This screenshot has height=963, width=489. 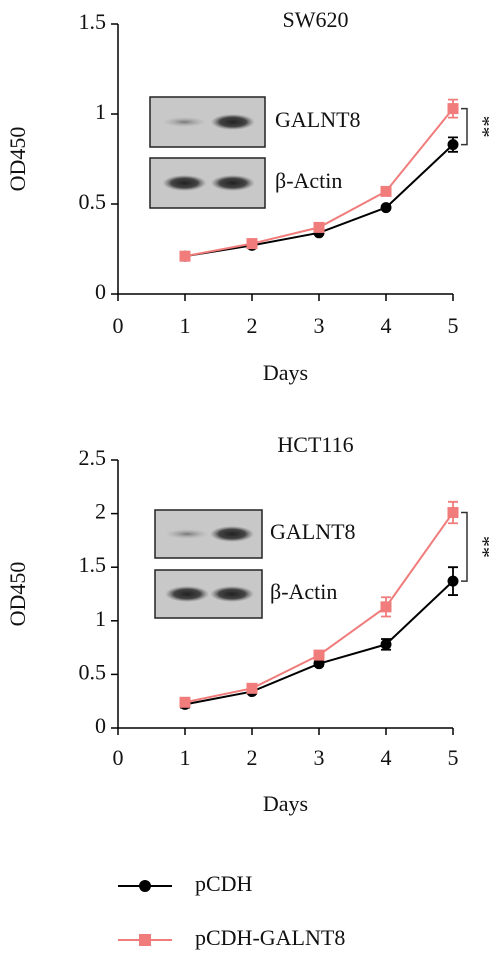 I want to click on legend-label: pCDH, so click(x=224, y=883).